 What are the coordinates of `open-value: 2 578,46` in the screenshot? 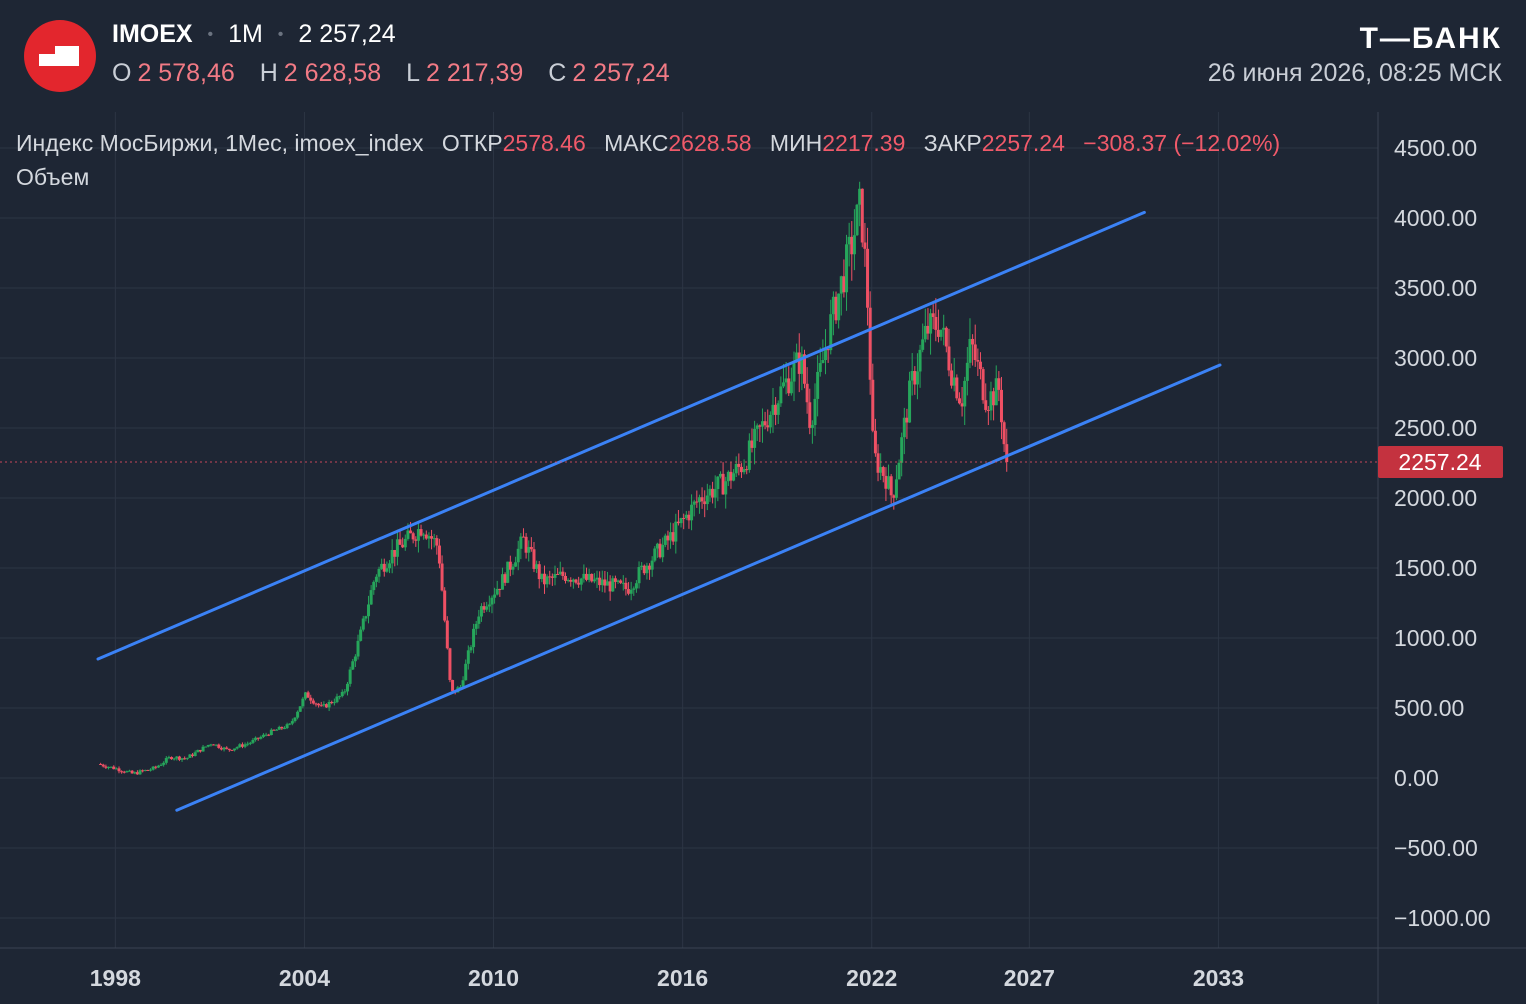 It's located at (186, 73).